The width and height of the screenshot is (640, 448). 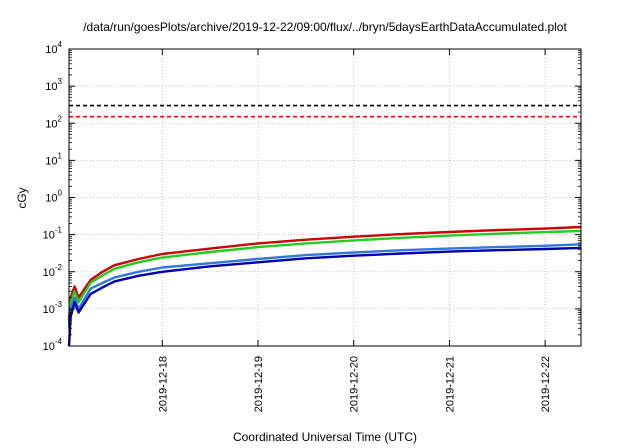 I want to click on y-tick-label: 10⁴, so click(x=53, y=48).